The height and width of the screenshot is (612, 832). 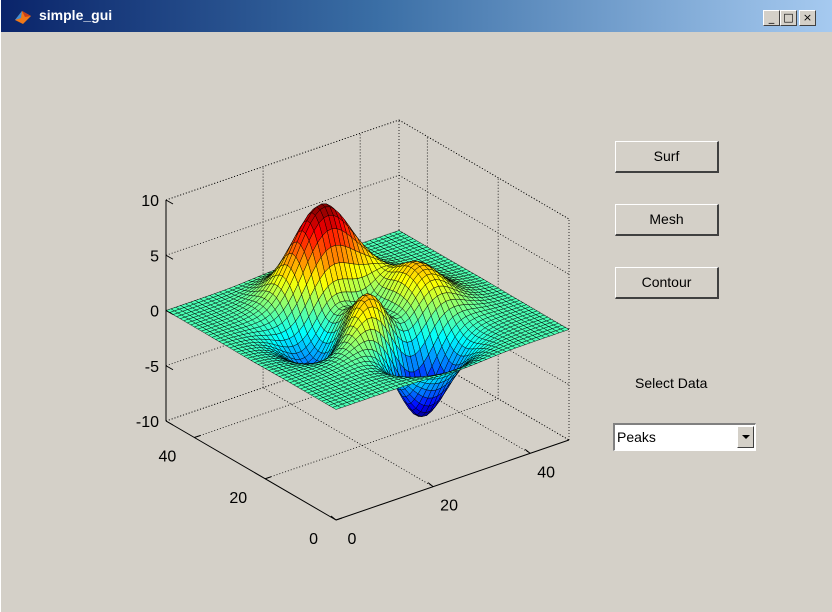 What do you see at coordinates (381, 439) in the screenshot?
I see `grid-line-y` at bounding box center [381, 439].